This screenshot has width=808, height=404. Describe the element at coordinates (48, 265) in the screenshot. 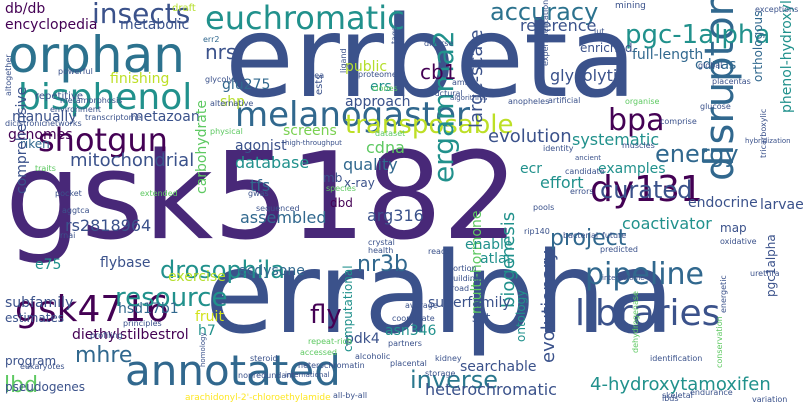

I see `cloud-word: e75` at that location.